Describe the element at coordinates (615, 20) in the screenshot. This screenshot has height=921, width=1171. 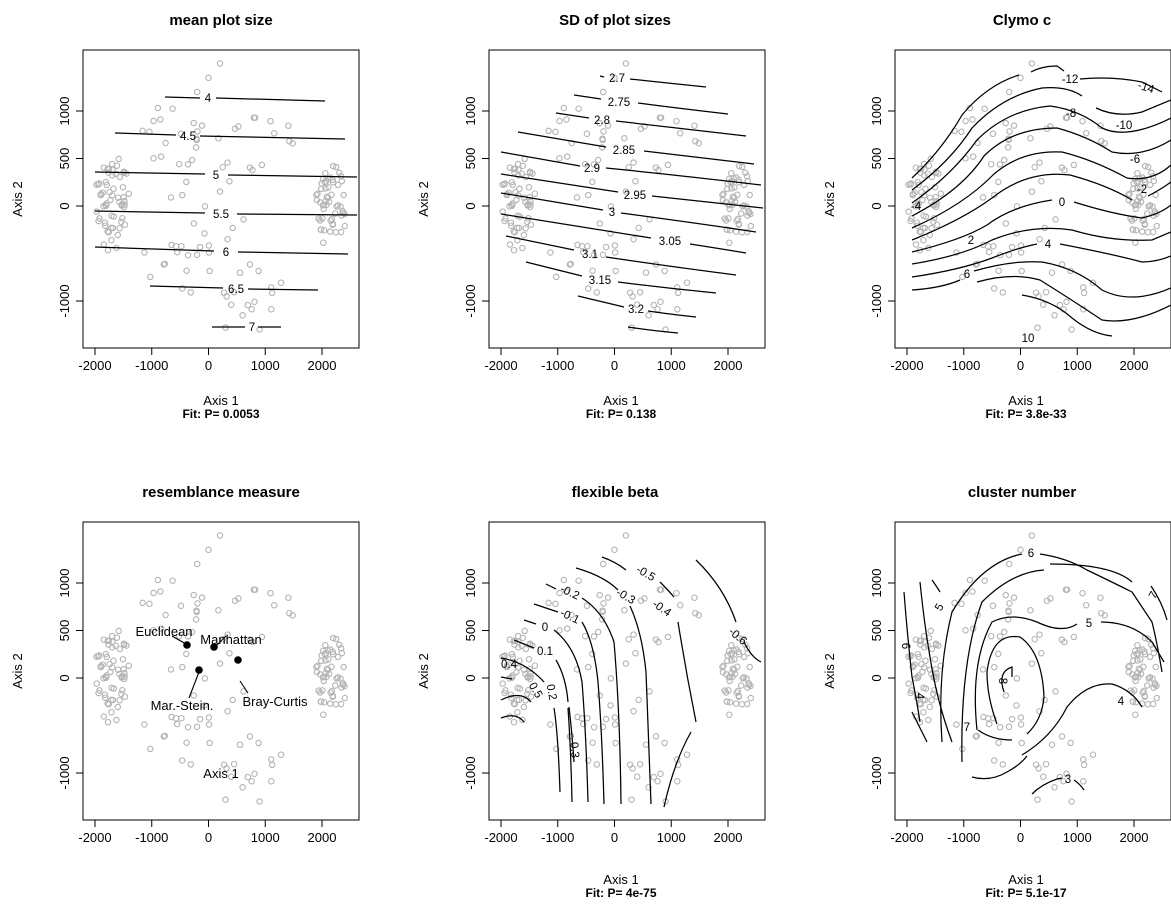
I see `panel-title: SD of plot sizes` at that location.